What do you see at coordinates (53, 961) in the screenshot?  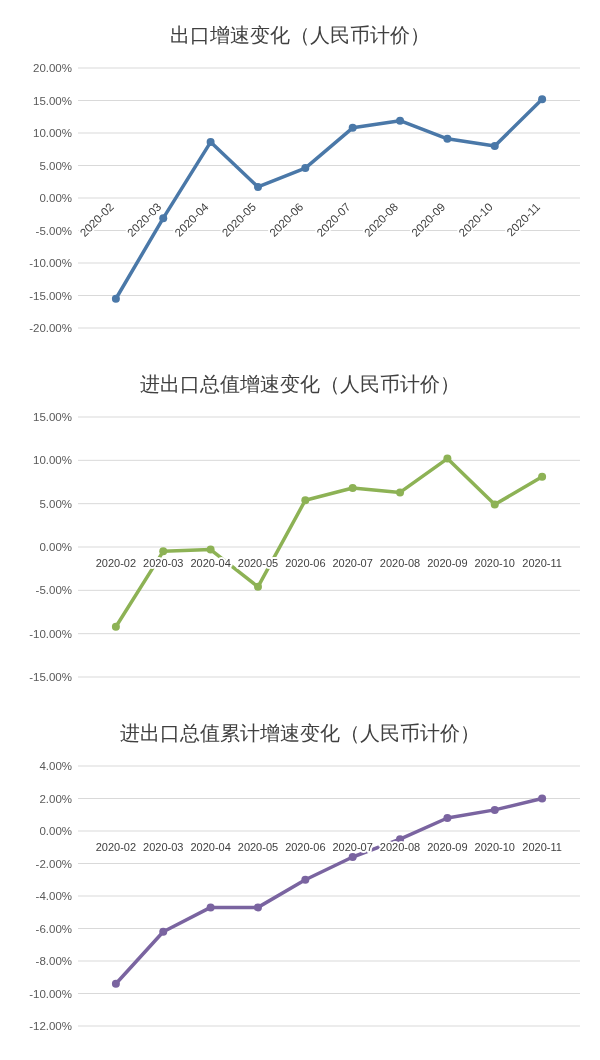 I see `y-tick-label: -8.00%` at bounding box center [53, 961].